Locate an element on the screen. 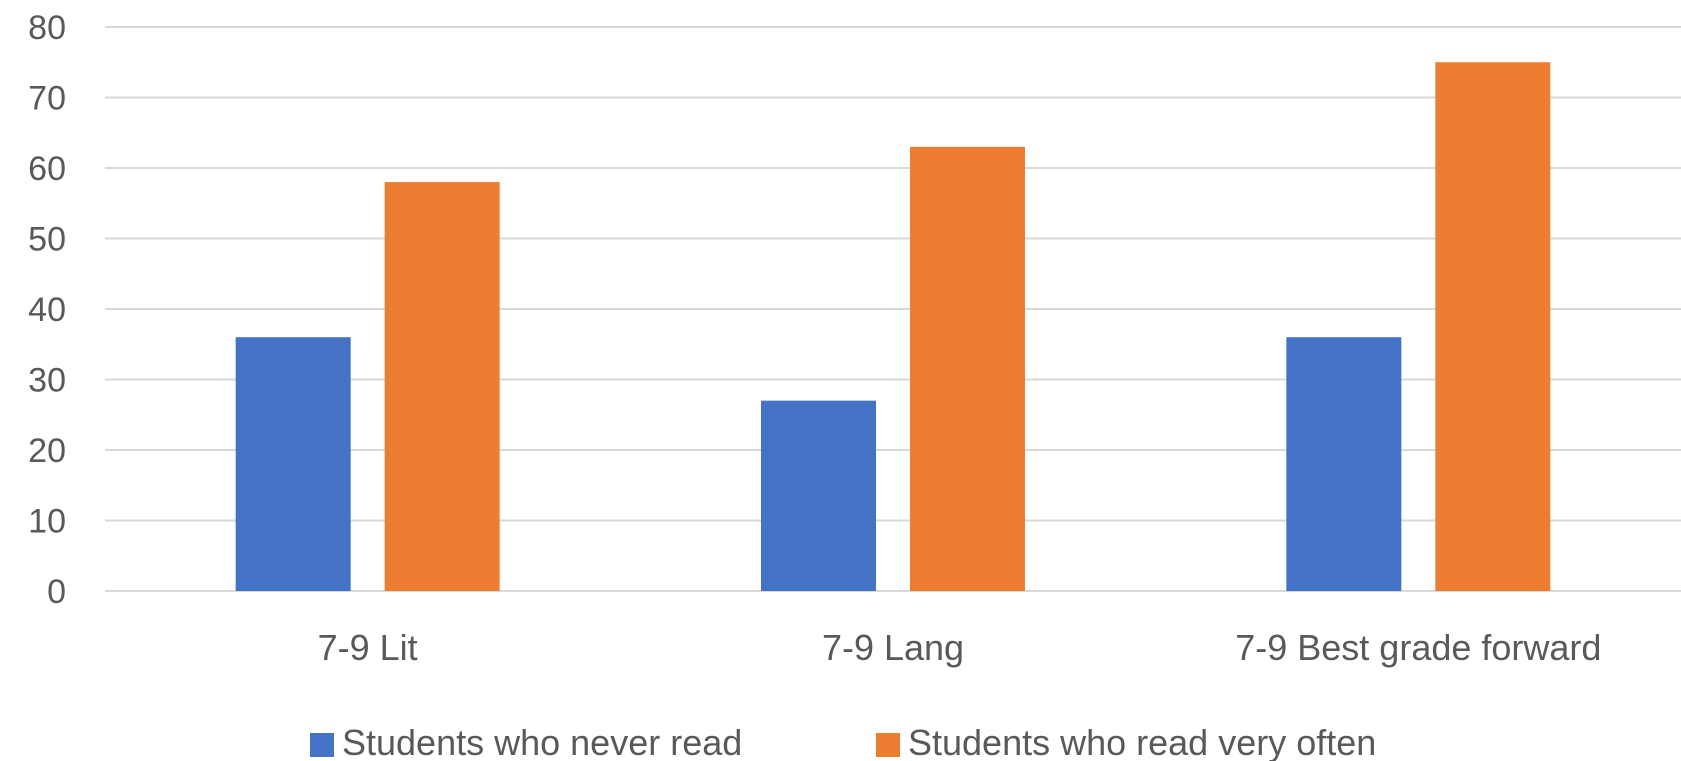 The image size is (1681, 761). x-axis-labels: 7-9 Lit 7-9 Lang 7-9 Best grade forward is located at coordinates (960, 647).